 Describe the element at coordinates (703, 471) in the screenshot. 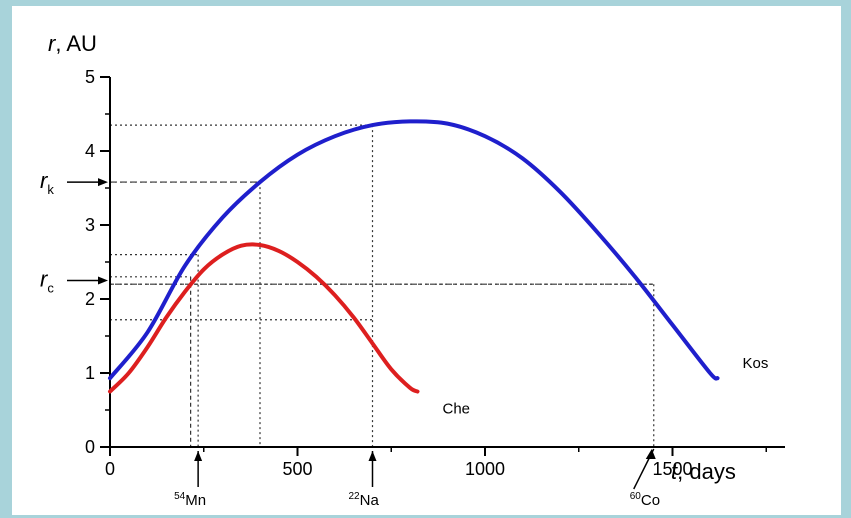

I see `x-axis-label: t, days` at that location.